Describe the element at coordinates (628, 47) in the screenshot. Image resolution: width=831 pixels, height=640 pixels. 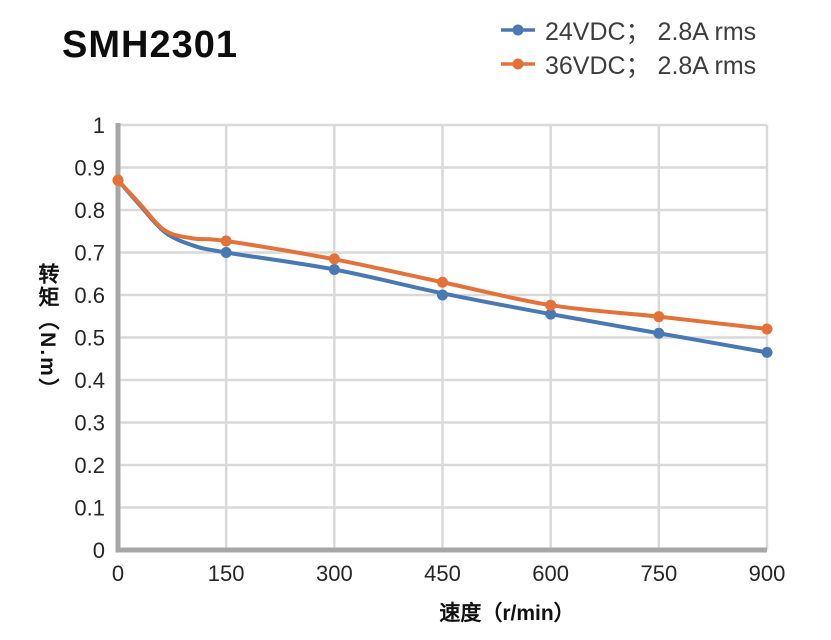
I see `legend: 24VDC； 2.8A rms 36VDC； 2.8A rms` at that location.